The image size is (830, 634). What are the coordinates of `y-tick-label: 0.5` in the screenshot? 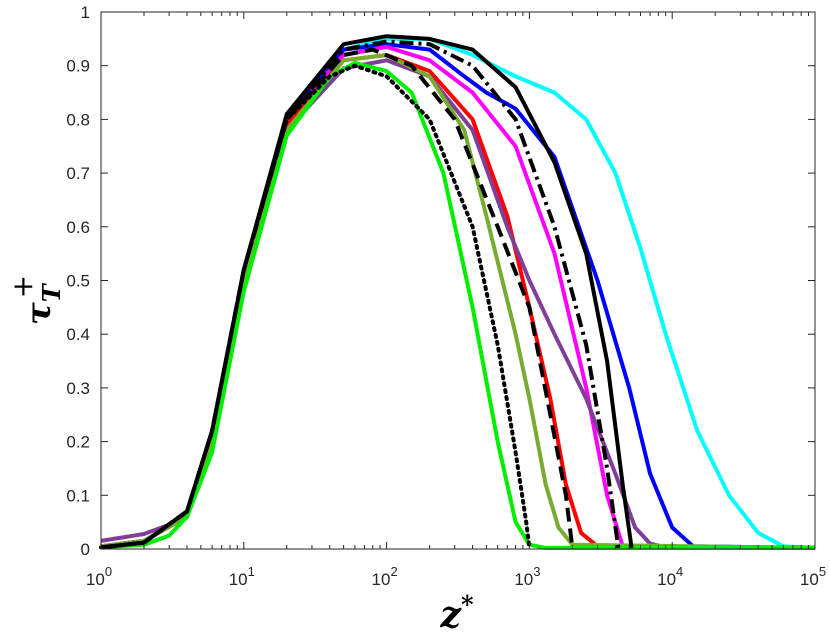 It's located at (78, 281).